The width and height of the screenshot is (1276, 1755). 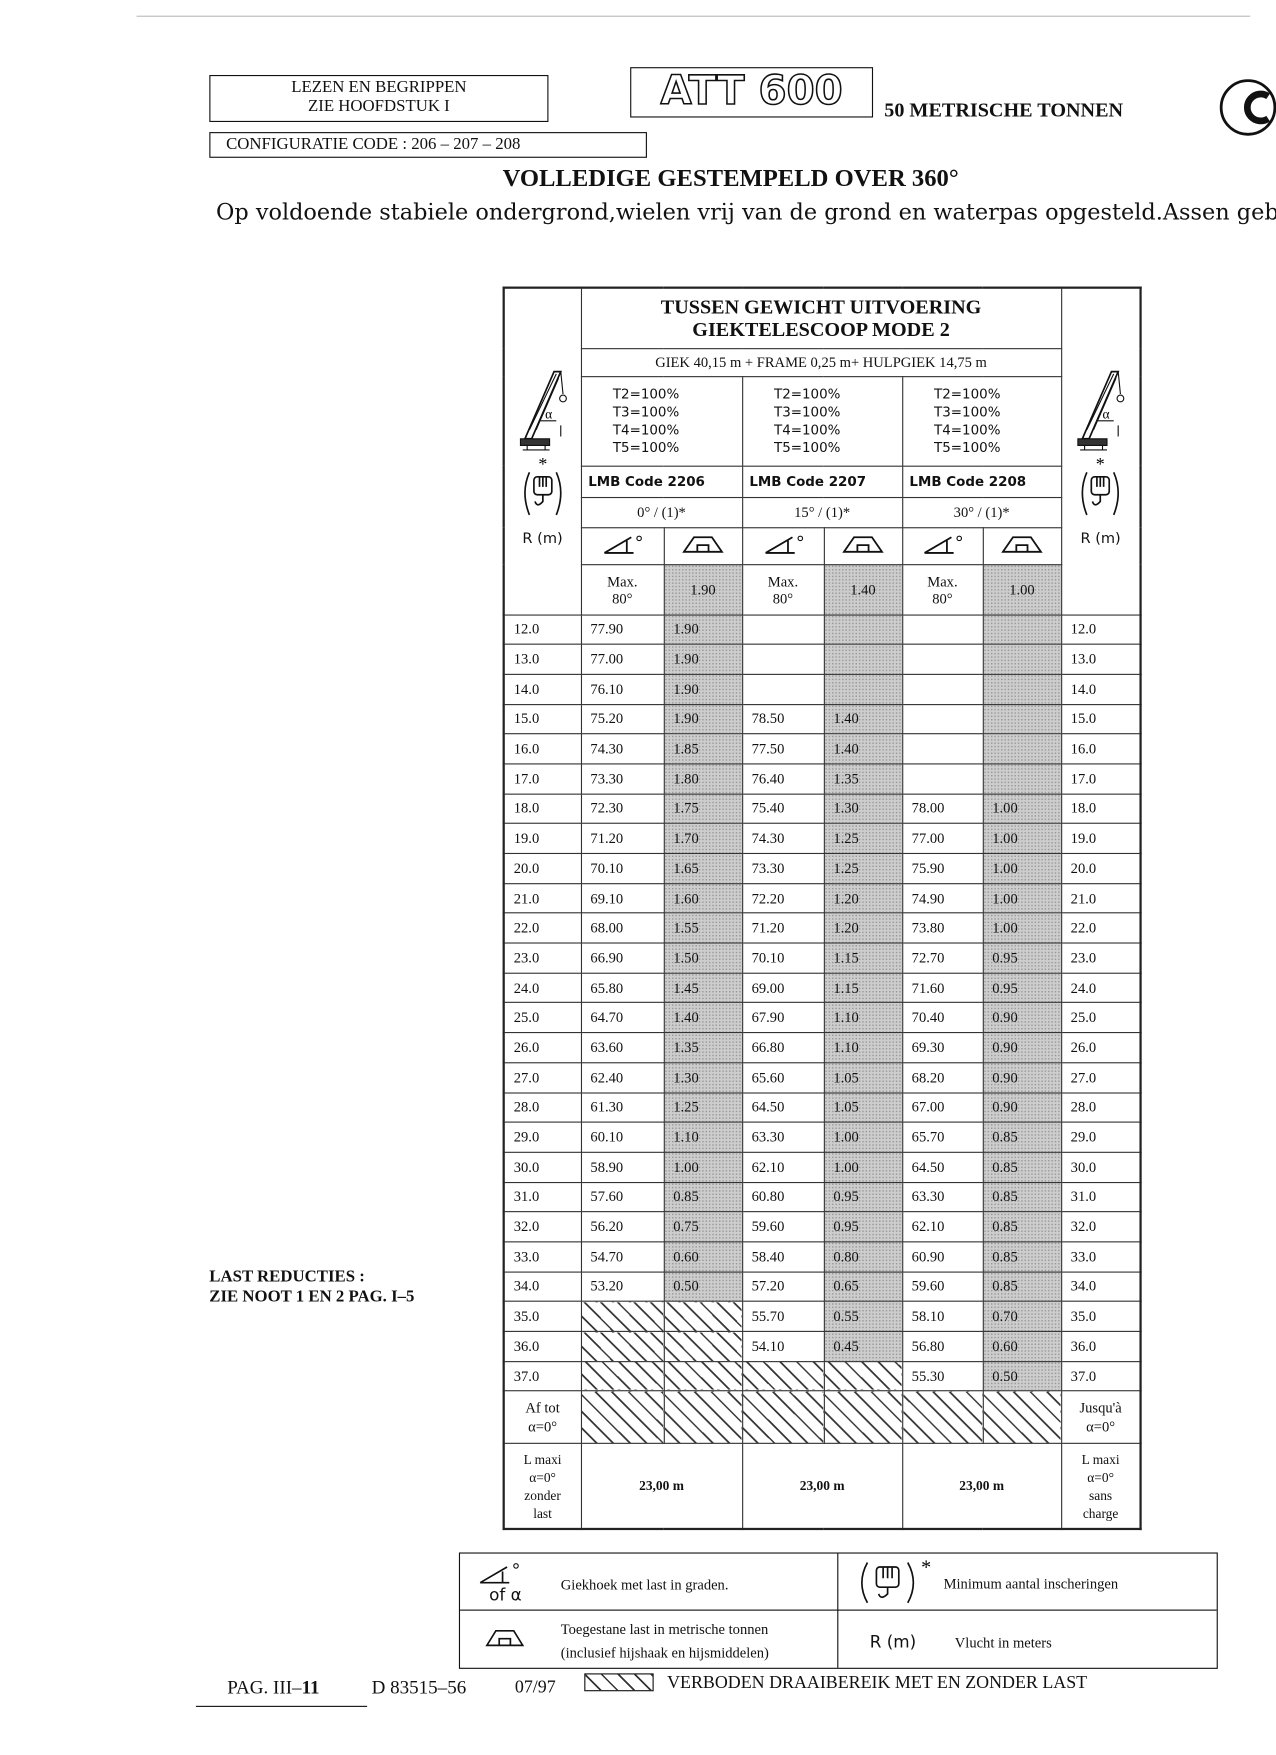 I want to click on telescopes: T2=100% T3=100% T4=100% T5=100%, so click(x=822, y=421).